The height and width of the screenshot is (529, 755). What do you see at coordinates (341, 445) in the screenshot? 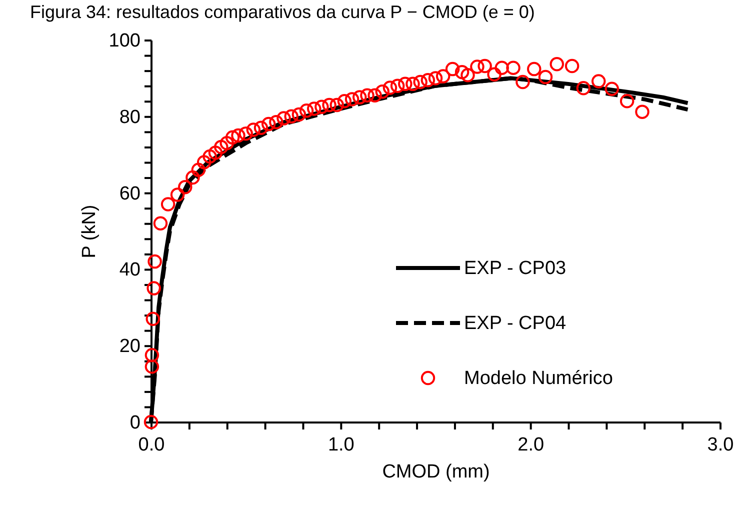
I see `x-tick-label: 1.0` at bounding box center [341, 445].